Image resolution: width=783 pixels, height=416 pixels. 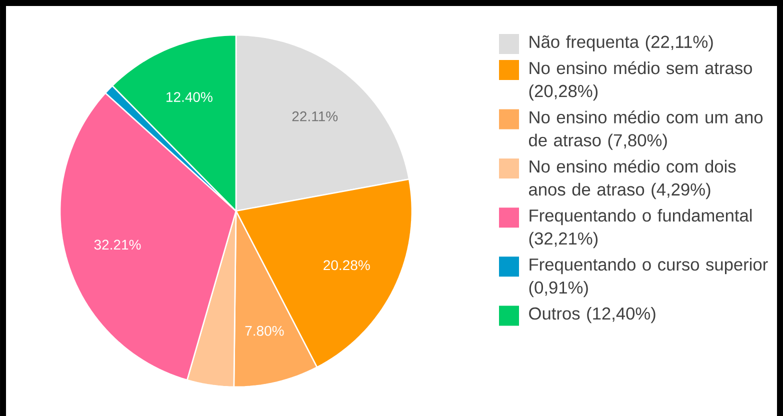 I want to click on data-label: 7.80%, so click(x=264, y=331).